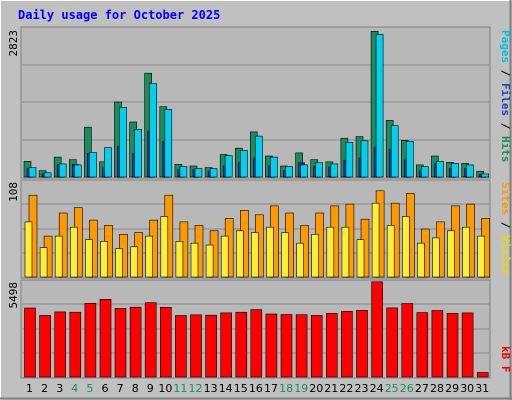 The height and width of the screenshot is (400, 512). I want to click on day-label: 21, so click(331, 388).